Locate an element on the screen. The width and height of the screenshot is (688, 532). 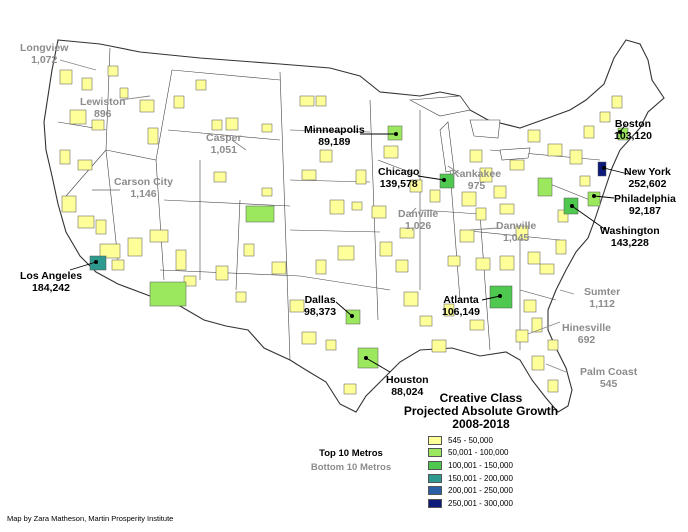
label-danville-va: Danville 1,026 is located at coordinates (418, 220).